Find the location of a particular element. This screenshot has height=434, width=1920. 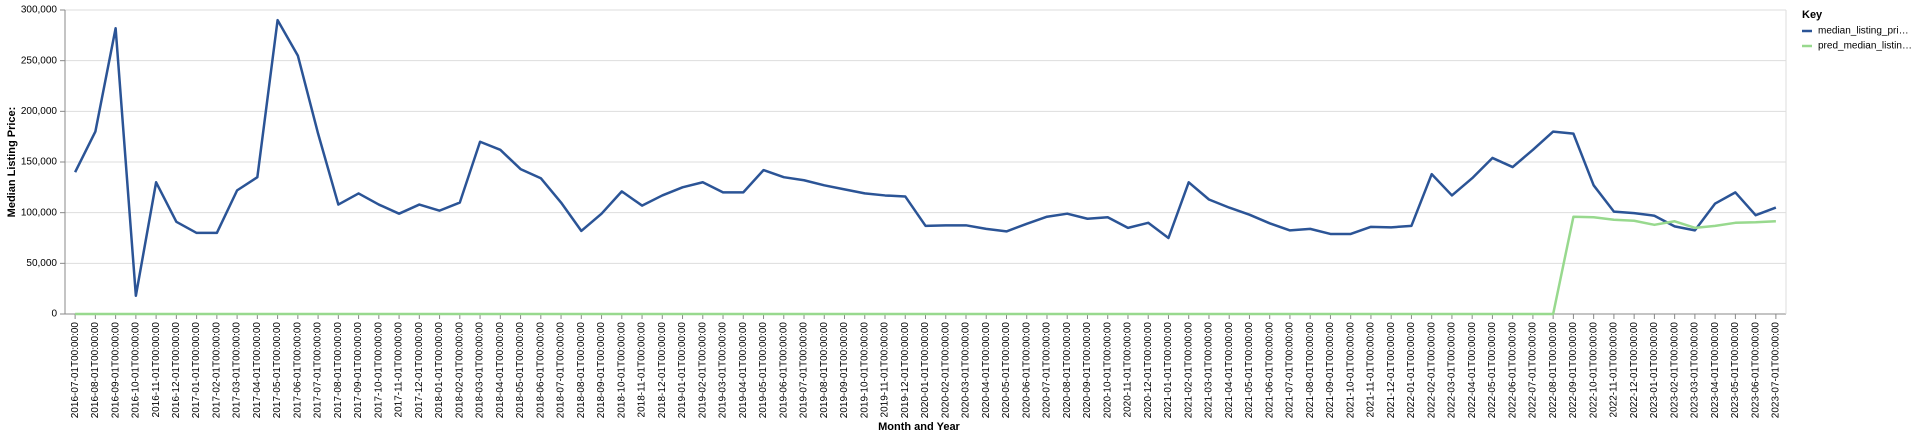

x-tick-label: 2021-10-01T00:00:00 is located at coordinates (1350, 370).